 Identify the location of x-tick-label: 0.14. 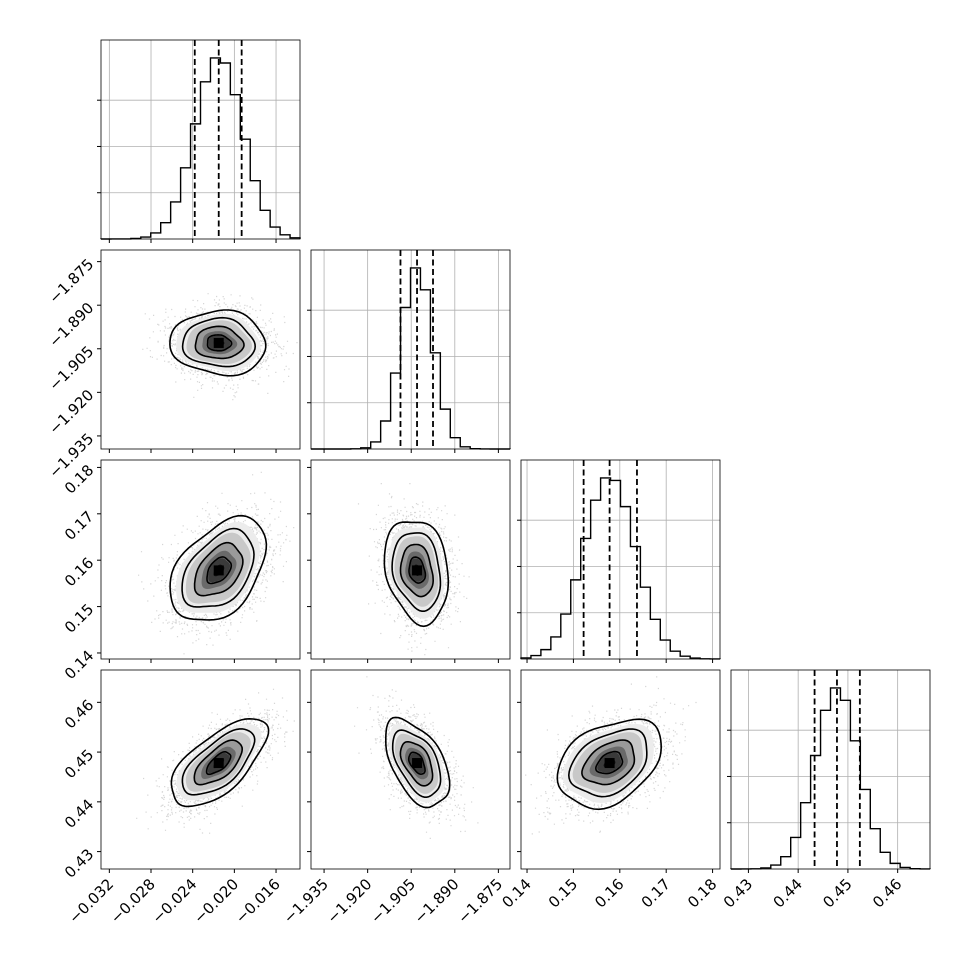
(517, 893).